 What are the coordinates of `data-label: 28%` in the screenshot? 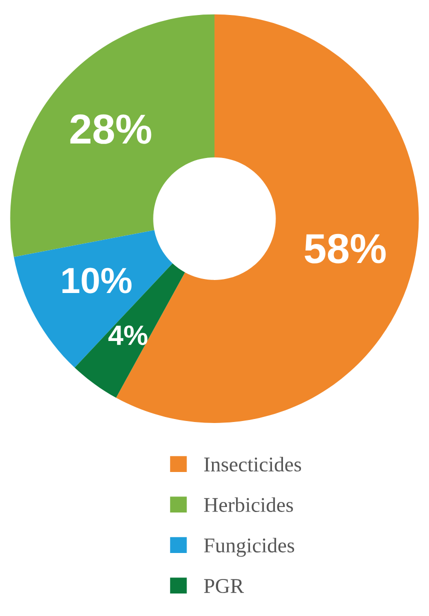 It's located at (111, 129).